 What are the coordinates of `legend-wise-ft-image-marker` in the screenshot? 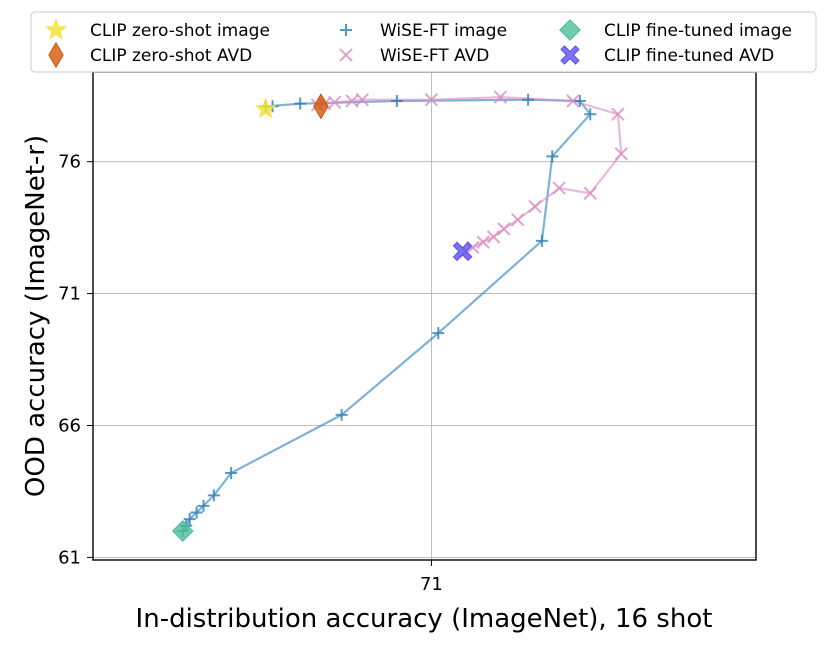 It's located at (346, 30).